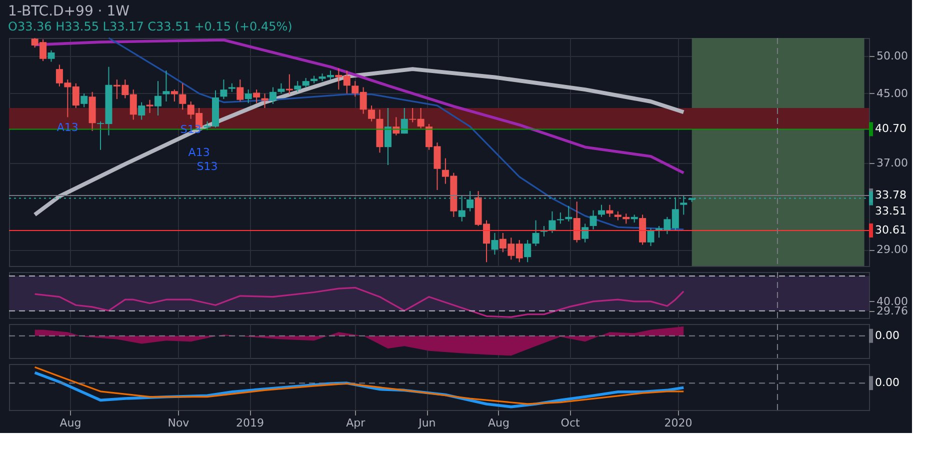 This screenshot has height=468, width=949. What do you see at coordinates (892, 93) in the screenshot?
I see `y-tick-label: 45.00` at bounding box center [892, 93].